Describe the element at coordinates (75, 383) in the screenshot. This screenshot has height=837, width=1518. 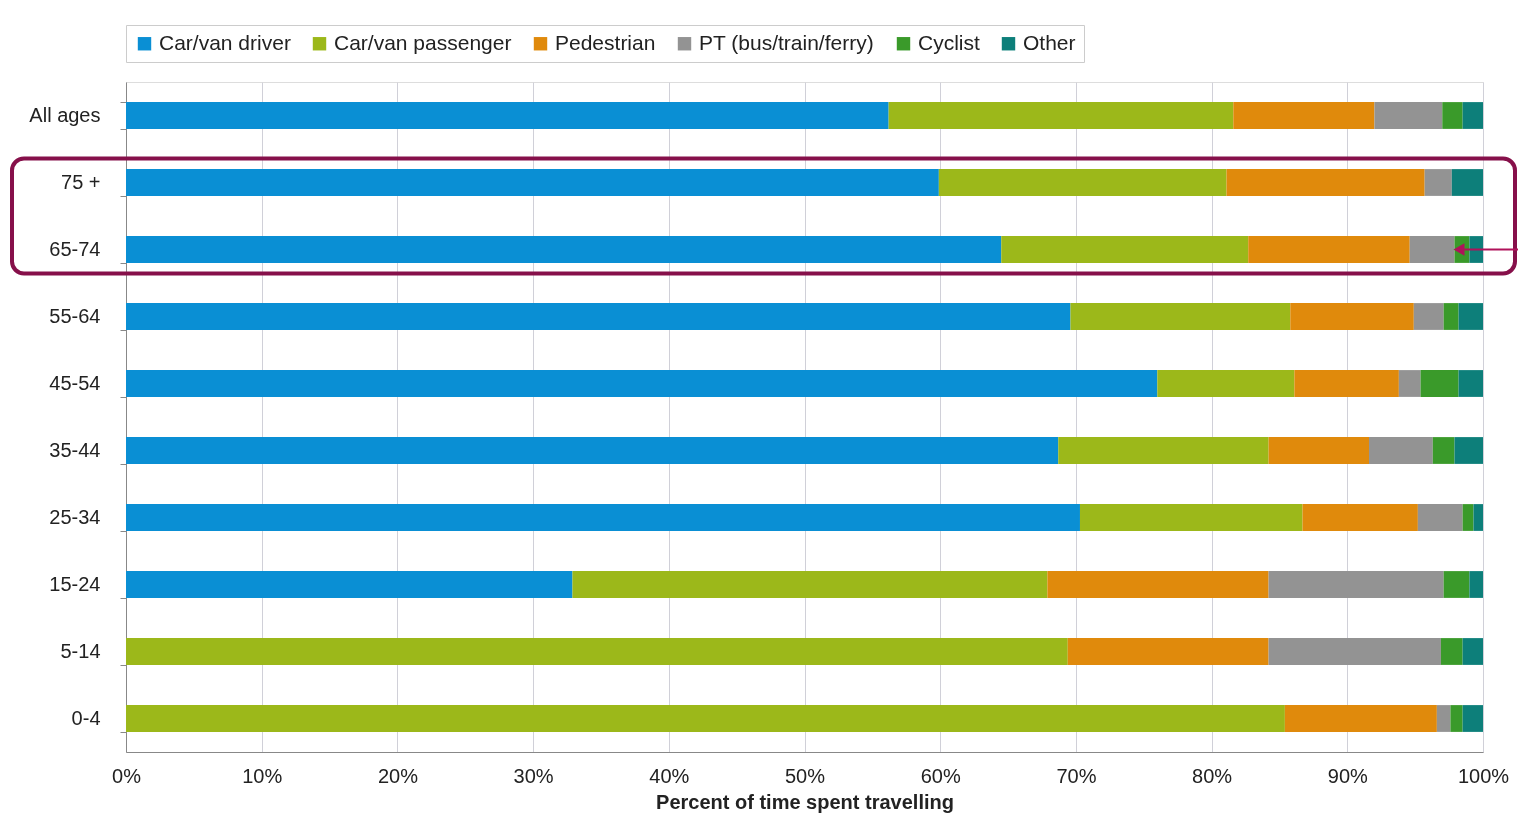
I see `y-tick-label: 45-54` at that location.